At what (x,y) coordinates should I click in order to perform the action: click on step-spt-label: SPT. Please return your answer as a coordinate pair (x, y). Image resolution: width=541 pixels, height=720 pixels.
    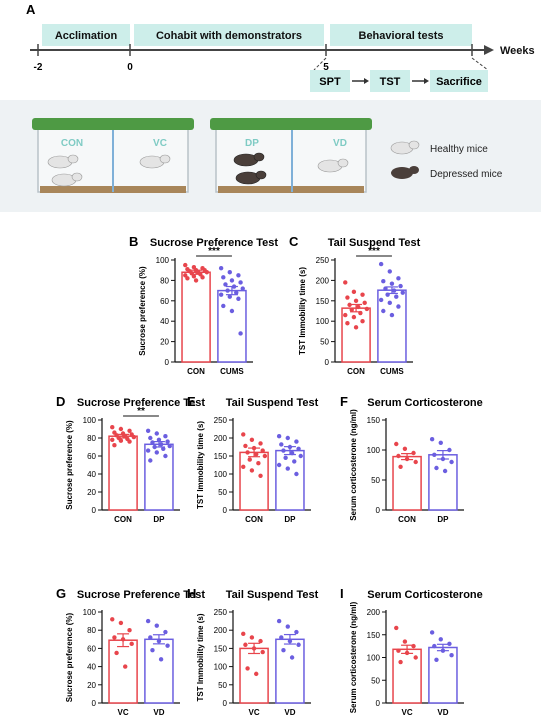
    Looking at the image, I should click on (330, 82).